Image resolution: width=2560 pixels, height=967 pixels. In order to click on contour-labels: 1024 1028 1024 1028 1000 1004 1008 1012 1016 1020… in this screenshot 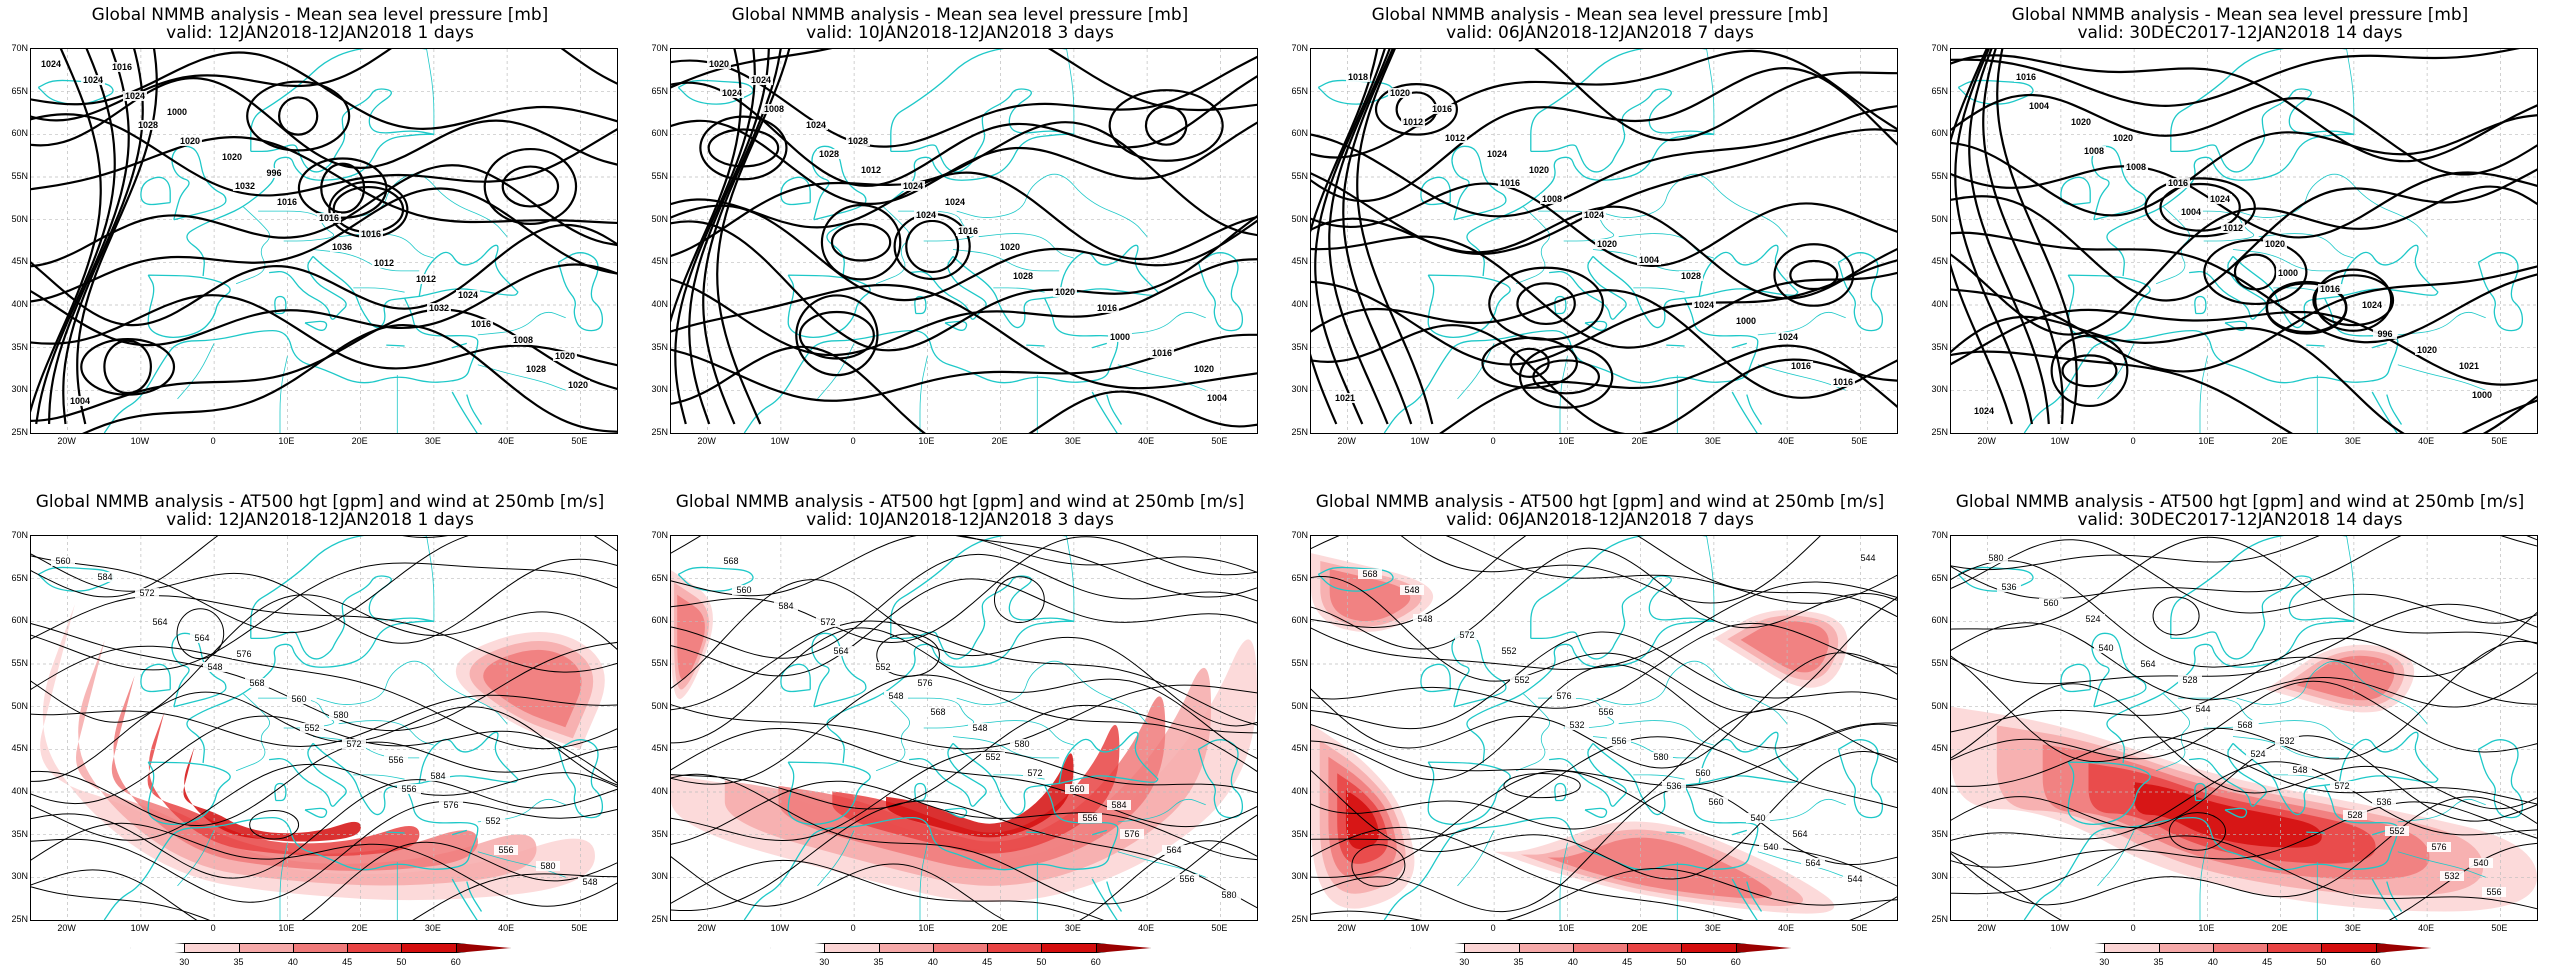, I will do `click(968, 231)`.